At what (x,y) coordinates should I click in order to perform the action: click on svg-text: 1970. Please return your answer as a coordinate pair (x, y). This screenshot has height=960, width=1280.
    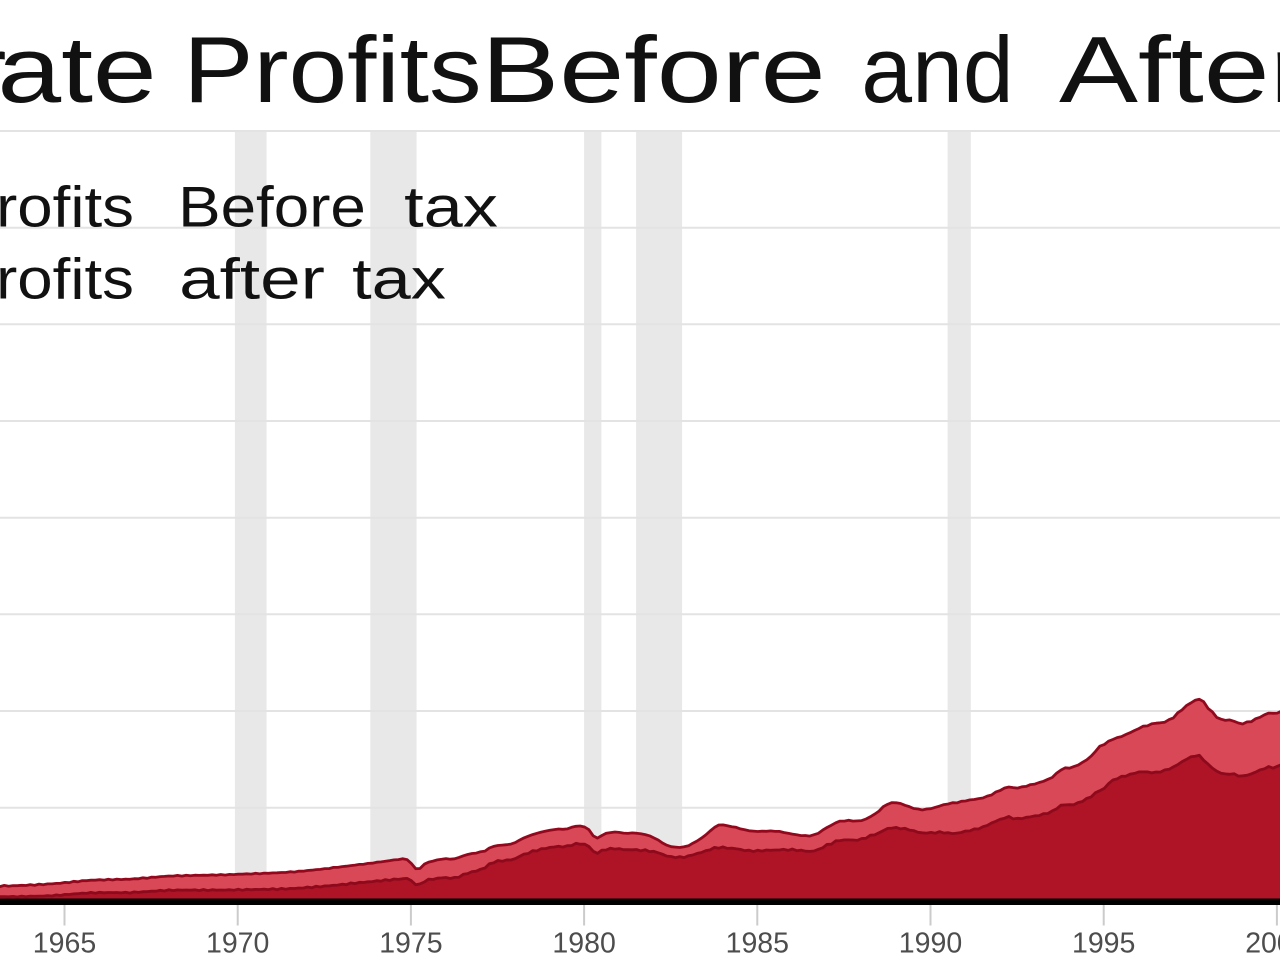
    Looking at the image, I should click on (237, 944).